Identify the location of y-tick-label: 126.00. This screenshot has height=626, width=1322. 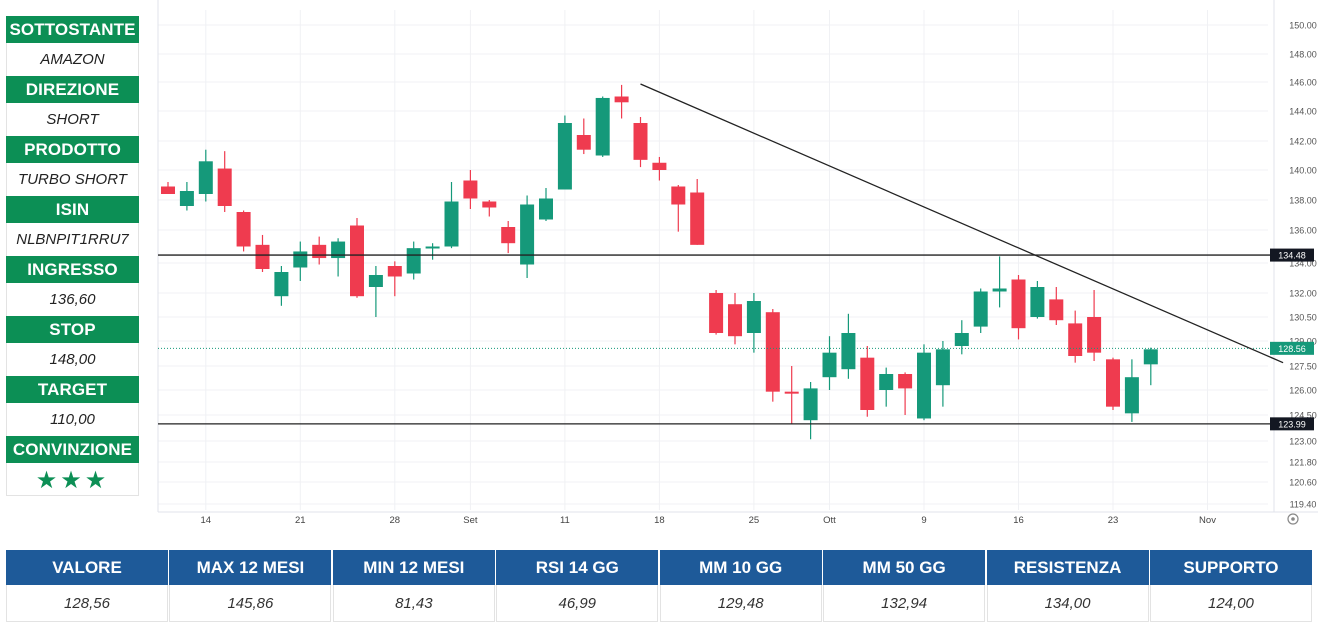
(1303, 391).